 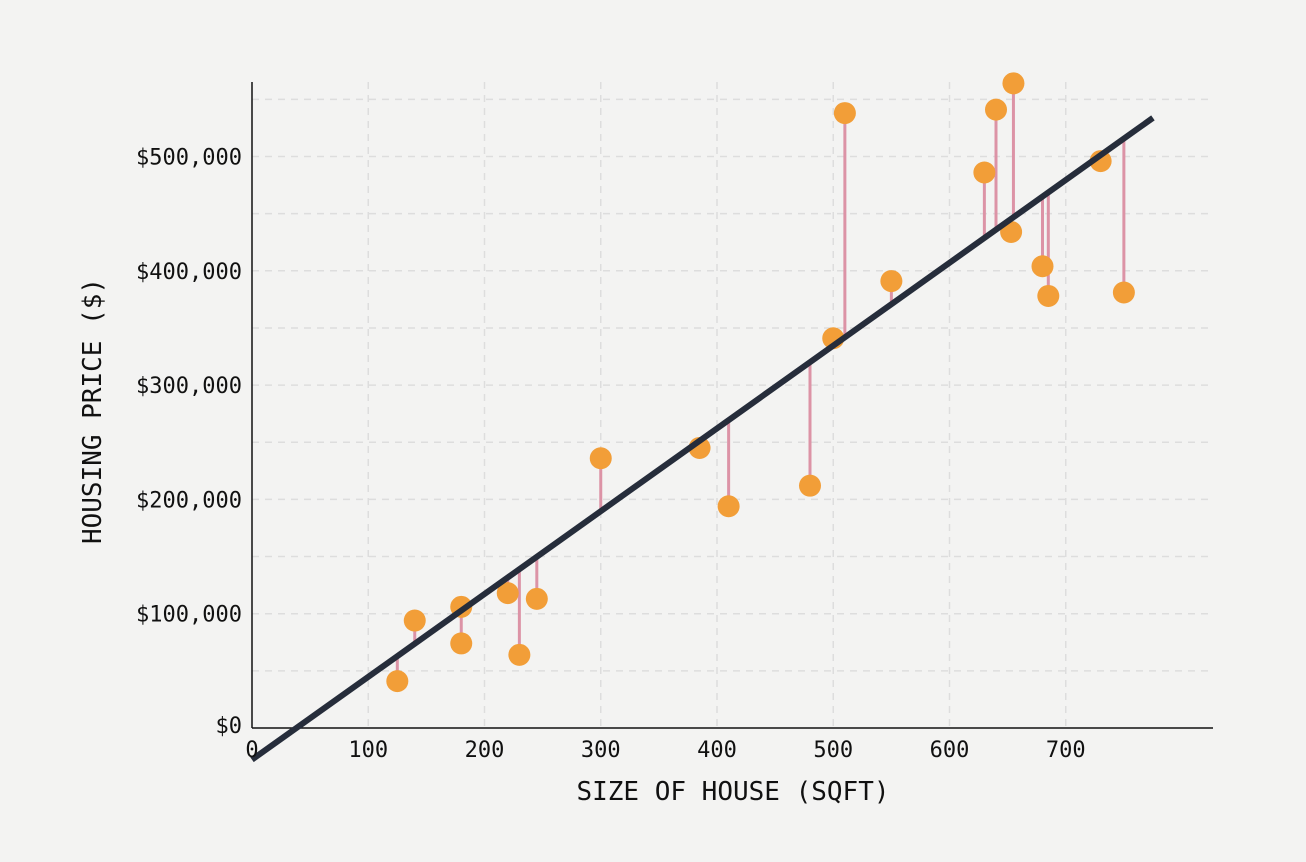 I want to click on y-tick-label: $500,000, so click(x=189, y=158).